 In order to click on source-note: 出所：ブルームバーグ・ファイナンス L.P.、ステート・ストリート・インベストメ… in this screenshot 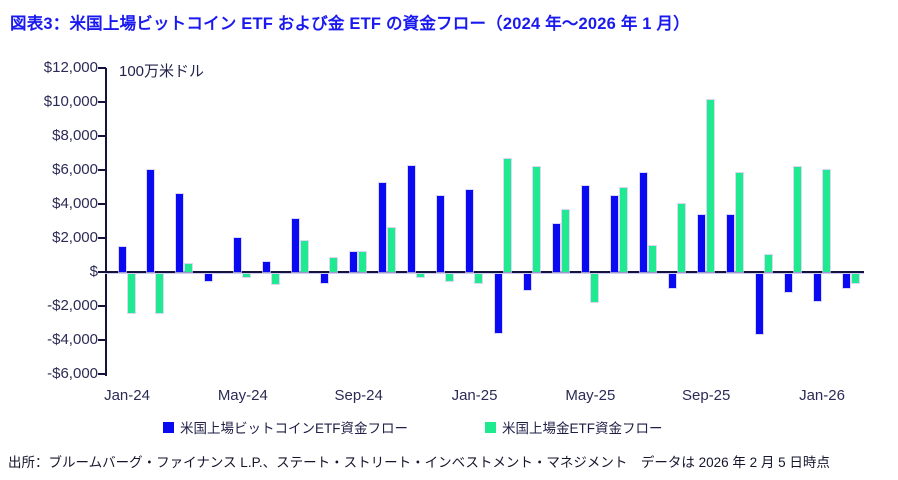, I will do `click(419, 462)`.